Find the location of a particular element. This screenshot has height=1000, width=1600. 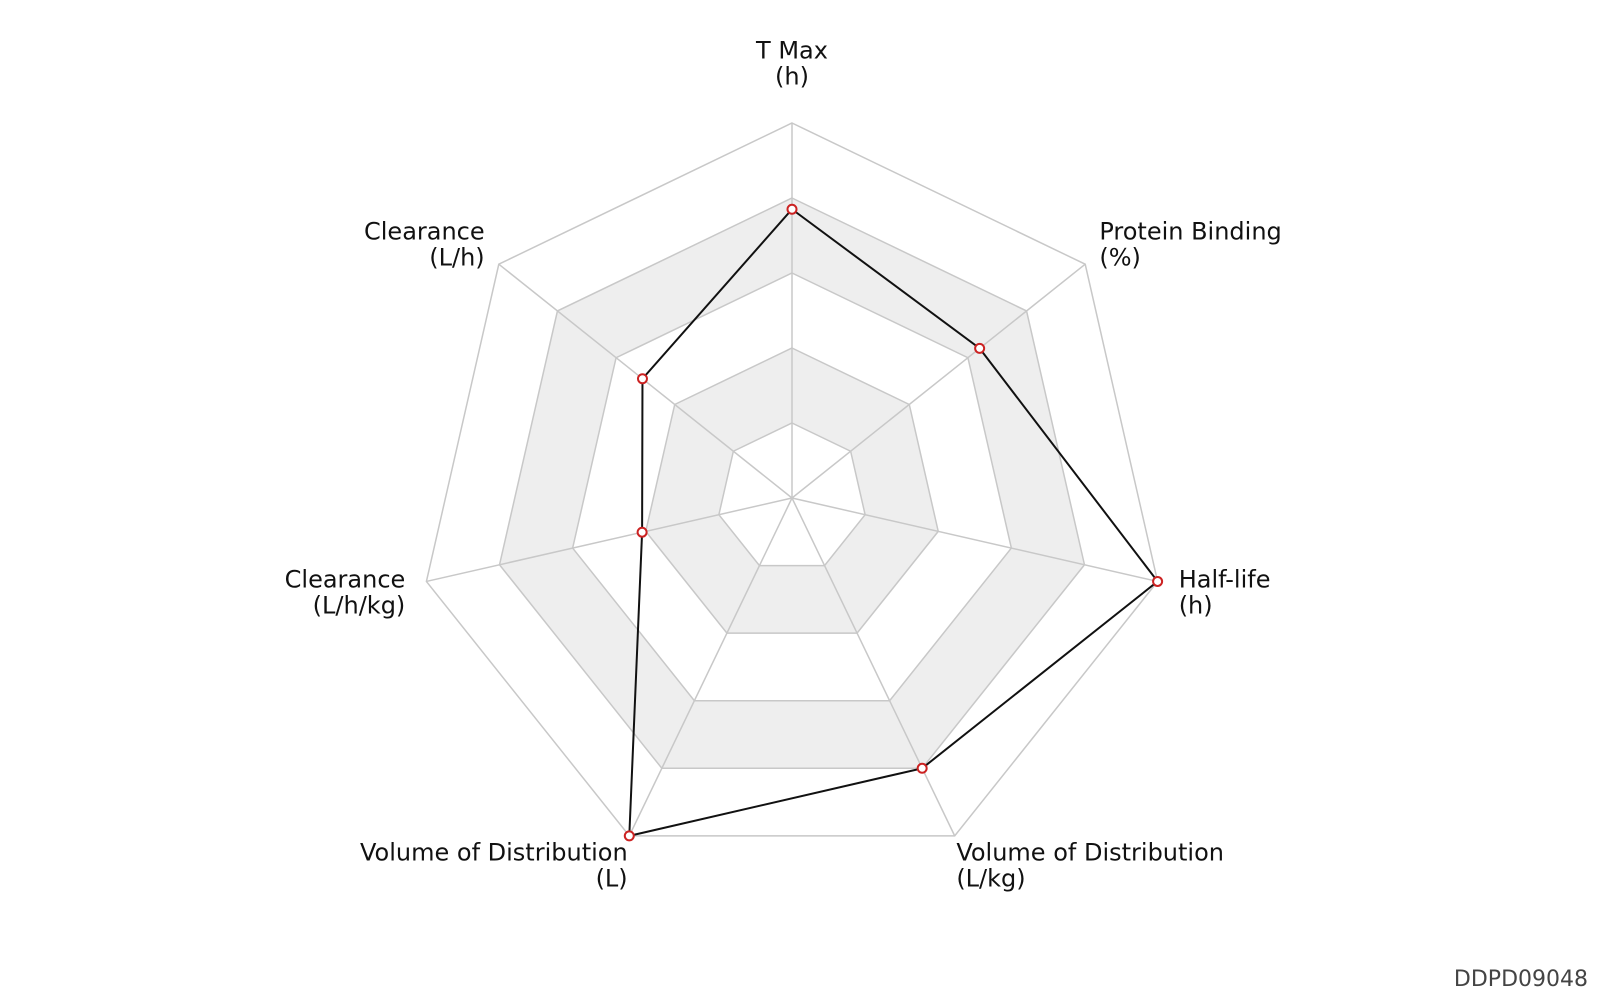

axis-label-unit: (L) is located at coordinates (612, 878).